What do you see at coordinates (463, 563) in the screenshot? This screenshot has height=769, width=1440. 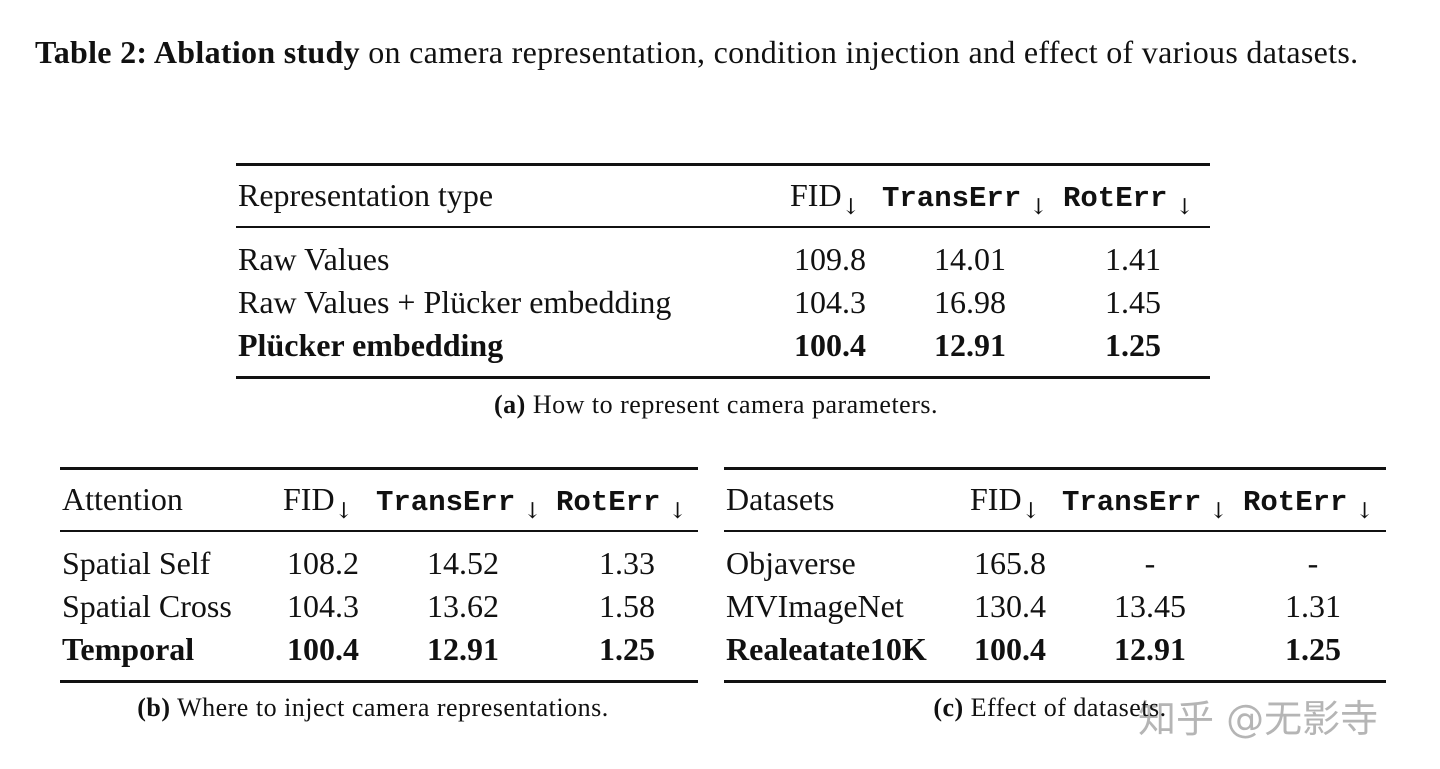 I see `table-cell: 14.52` at bounding box center [463, 563].